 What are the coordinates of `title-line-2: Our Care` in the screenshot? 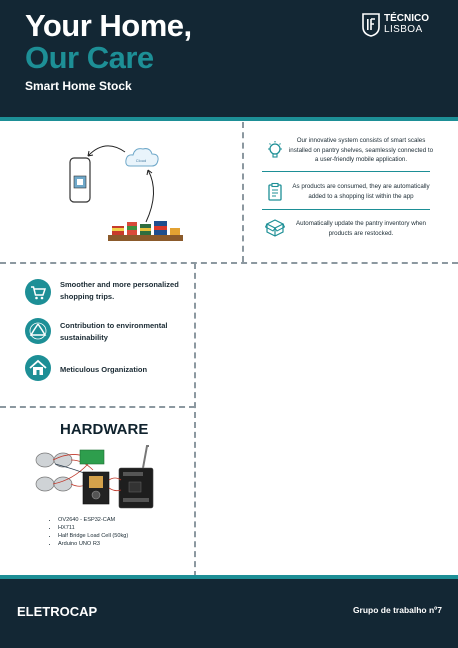 It's located at (89, 57).